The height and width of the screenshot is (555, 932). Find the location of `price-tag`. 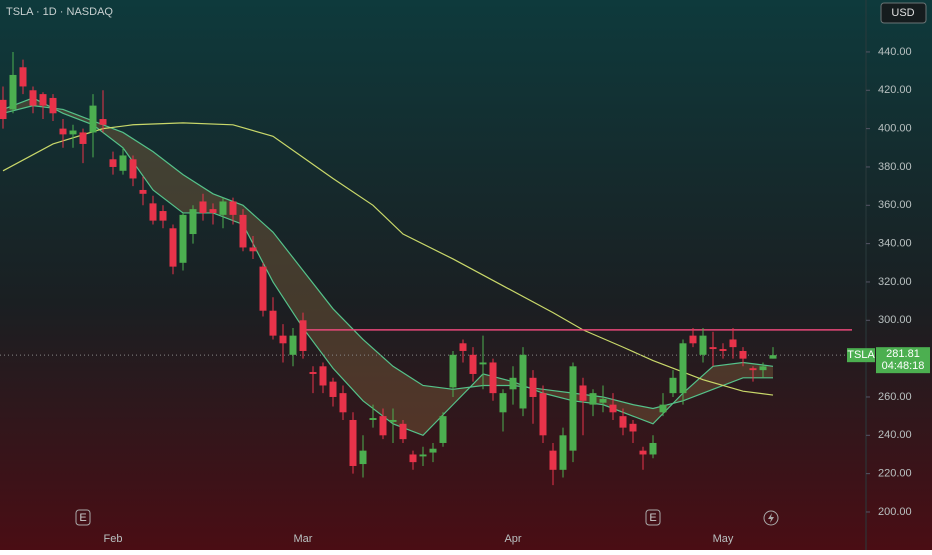

price-tag is located at coordinates (903, 360).